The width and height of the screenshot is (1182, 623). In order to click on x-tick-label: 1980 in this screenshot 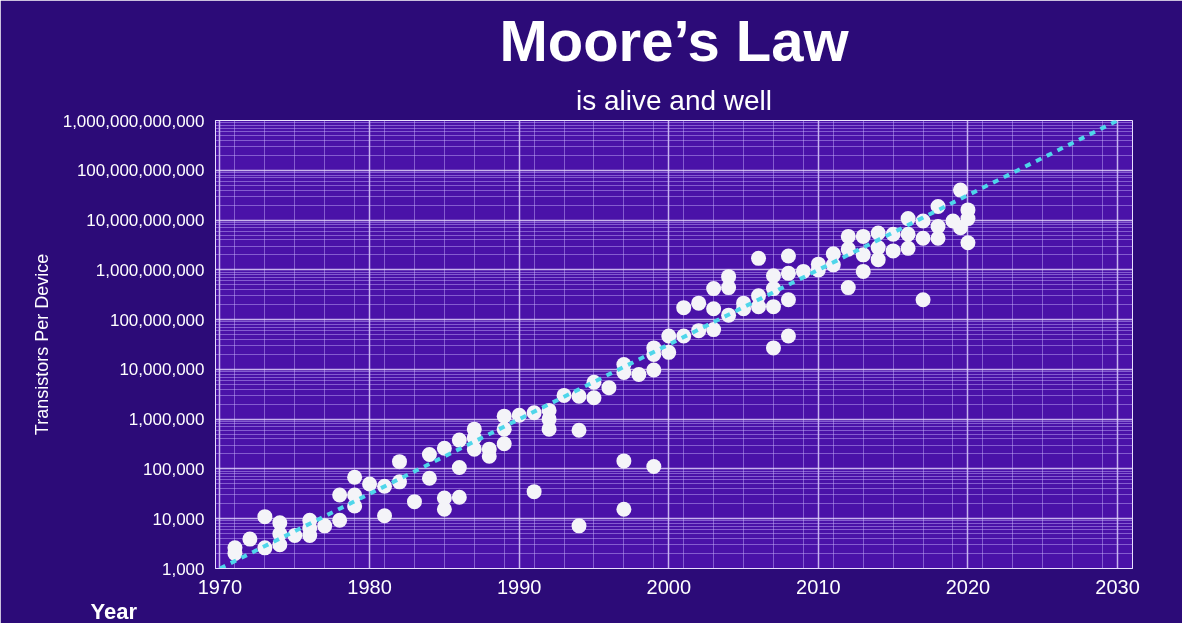, I will do `click(369, 586)`.